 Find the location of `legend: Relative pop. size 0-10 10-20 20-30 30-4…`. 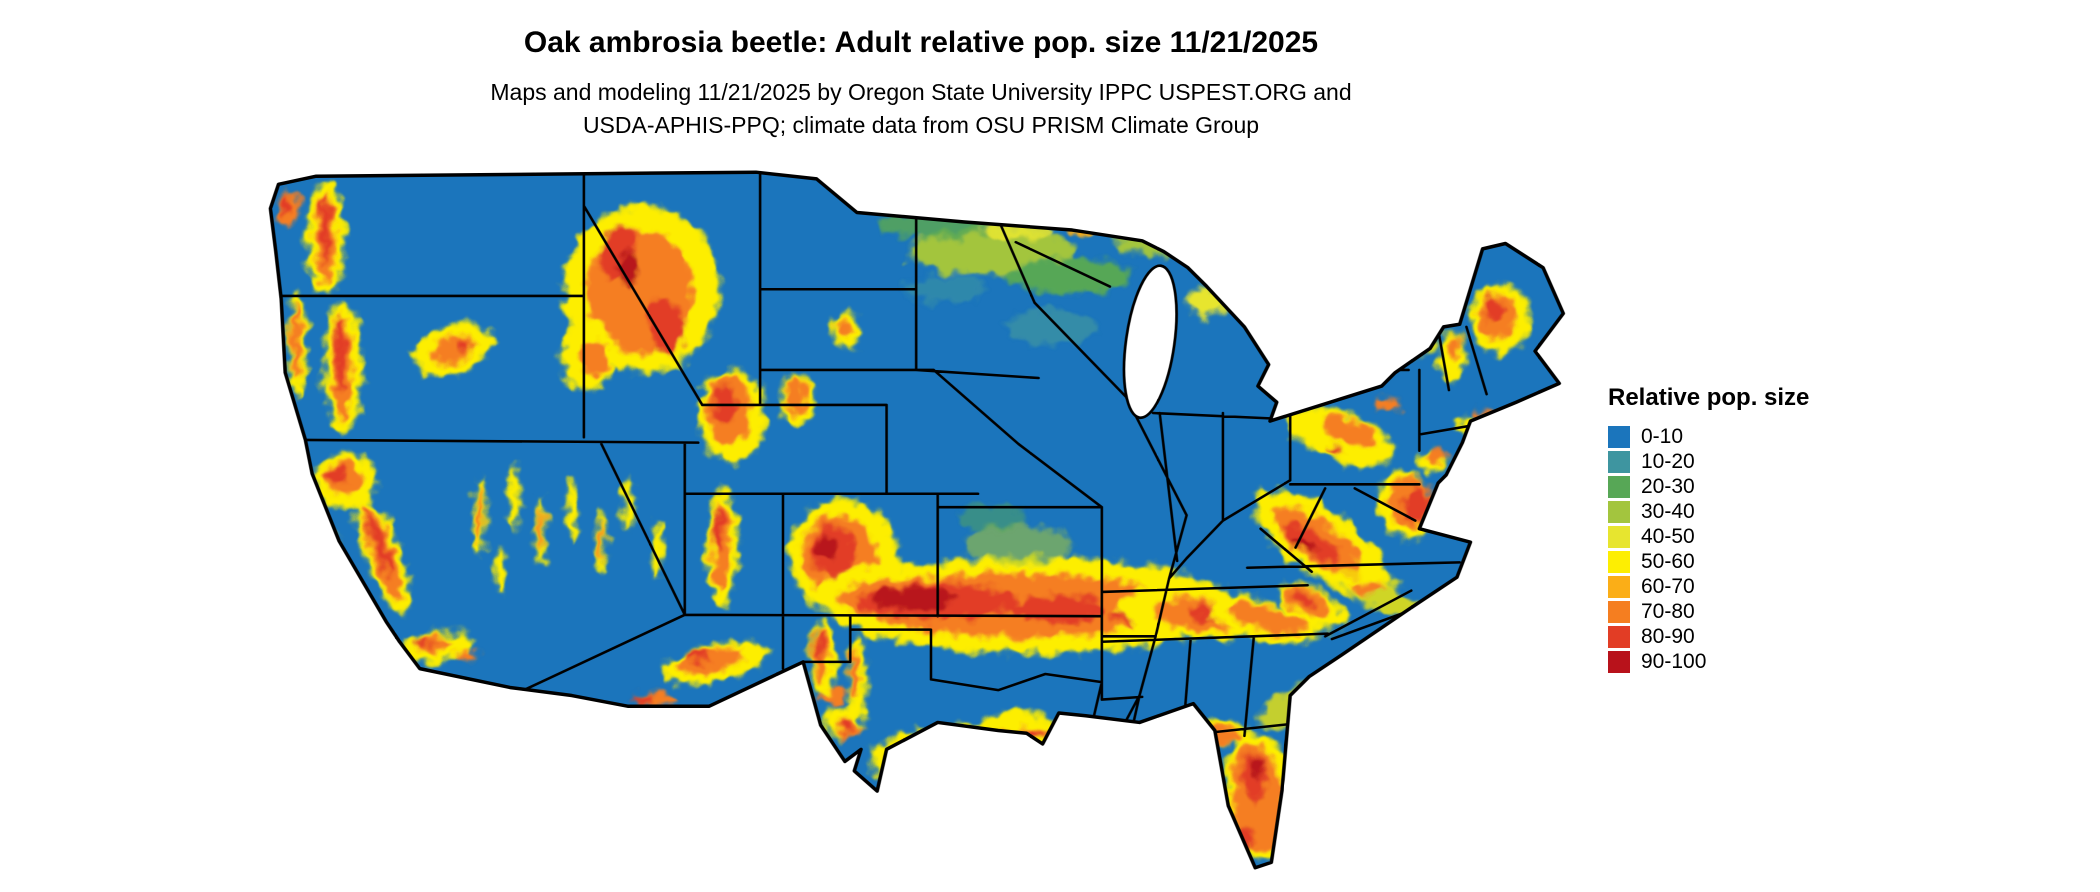

legend: Relative pop. size 0-10 10-20 20-30 30-4… is located at coordinates (1708, 529).